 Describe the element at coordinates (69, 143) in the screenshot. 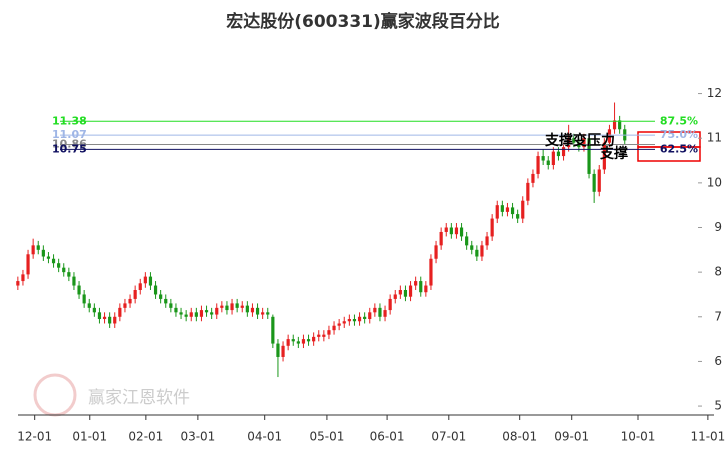

I see `level-label: 10.86` at that location.